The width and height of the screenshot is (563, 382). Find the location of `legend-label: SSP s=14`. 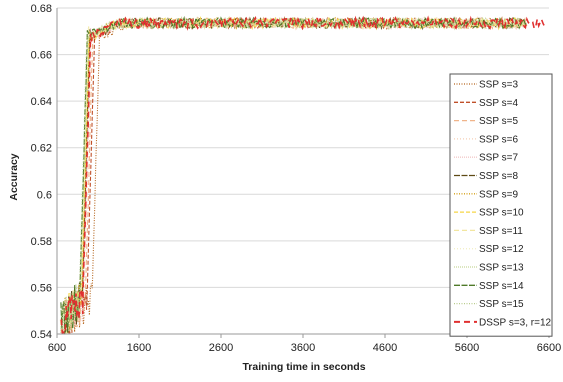

legend-label: SSP s=14 is located at coordinates (501, 286).